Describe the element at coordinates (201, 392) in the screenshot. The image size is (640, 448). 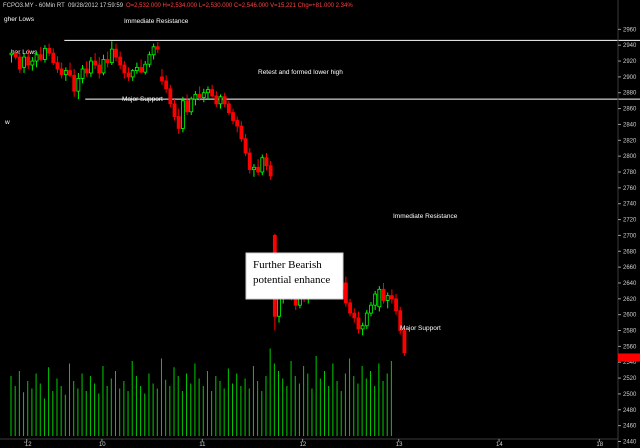
I see `volume-bars` at that location.